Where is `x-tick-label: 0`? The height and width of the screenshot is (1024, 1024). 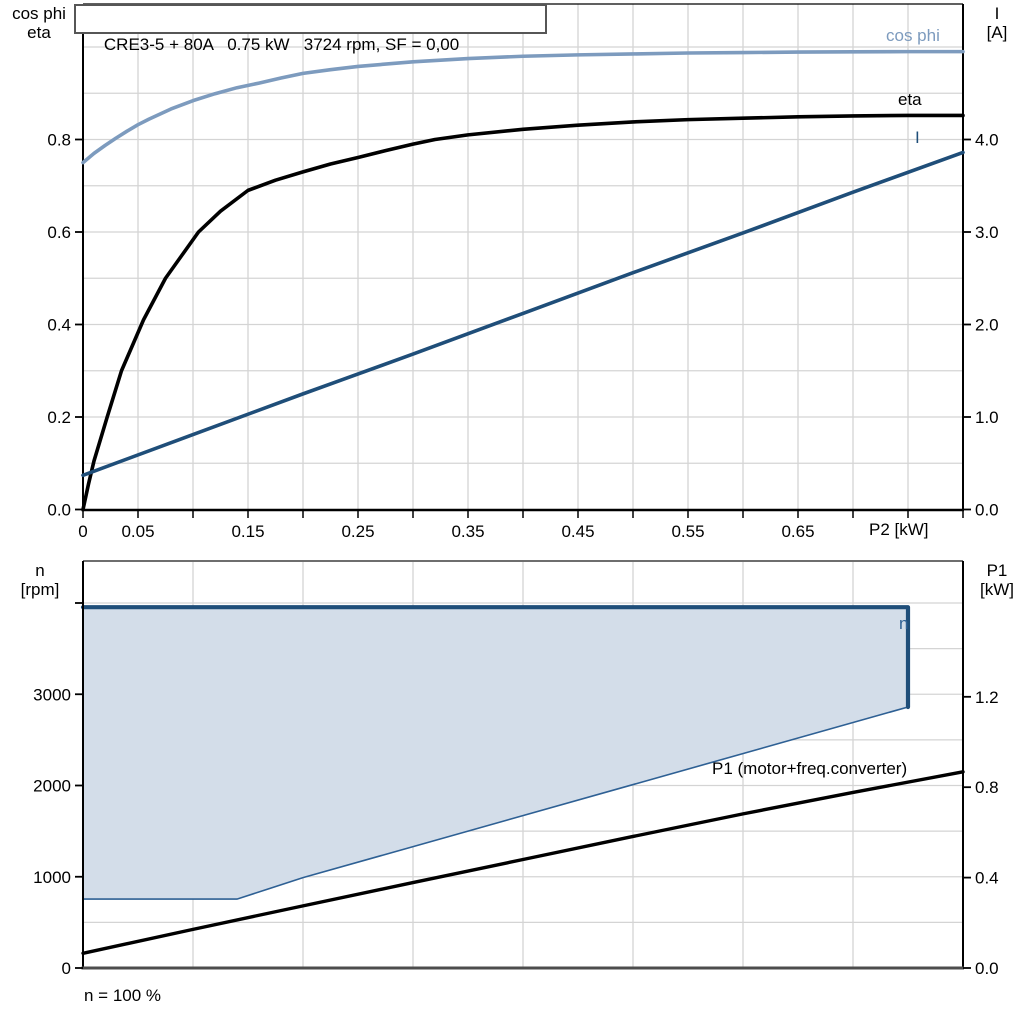 x-tick-label: 0 is located at coordinates (82, 531).